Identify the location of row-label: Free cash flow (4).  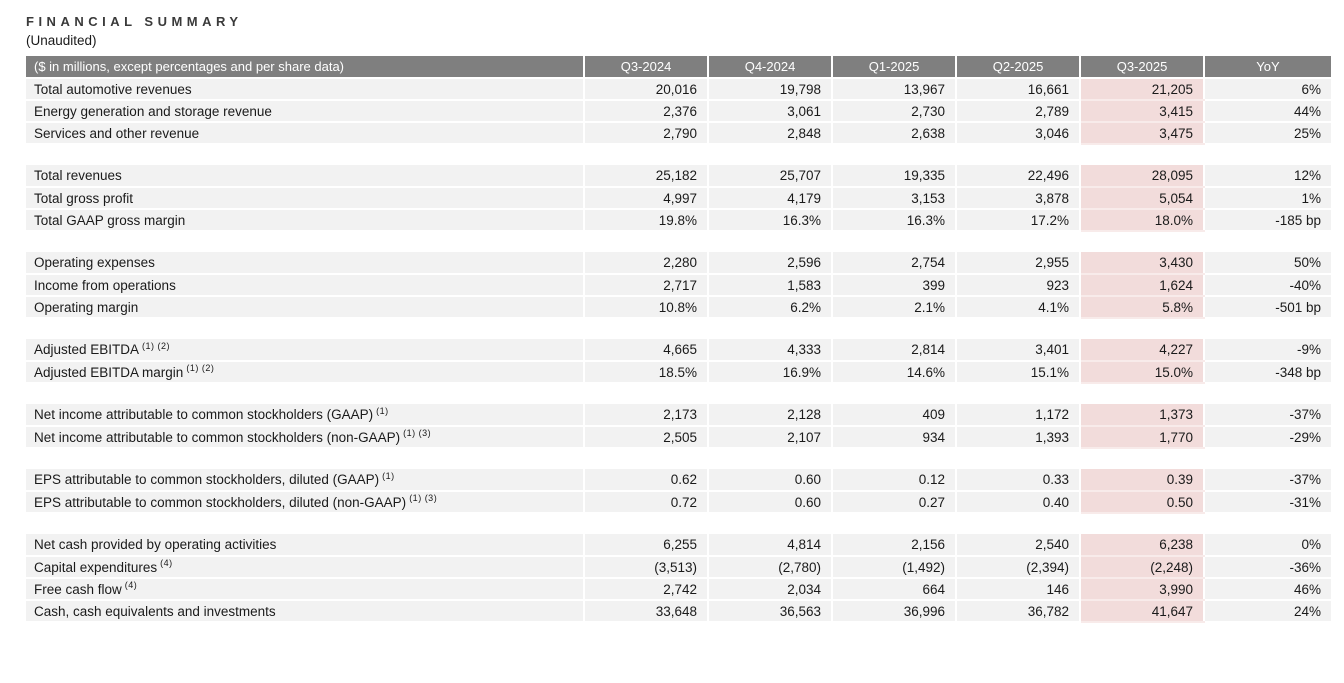
(305, 589).